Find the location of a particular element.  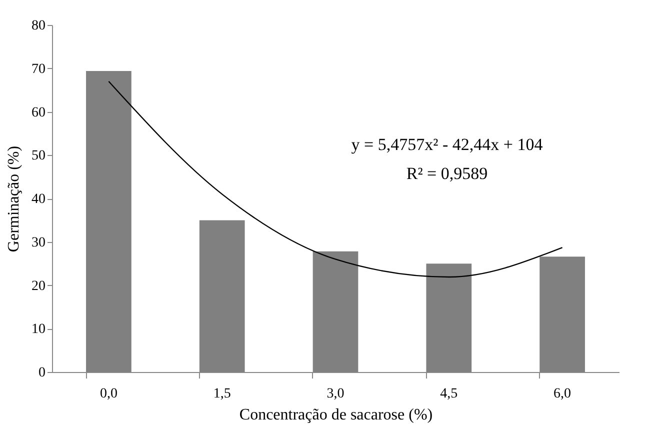

y-tick-label: 0 is located at coordinates (42, 373).